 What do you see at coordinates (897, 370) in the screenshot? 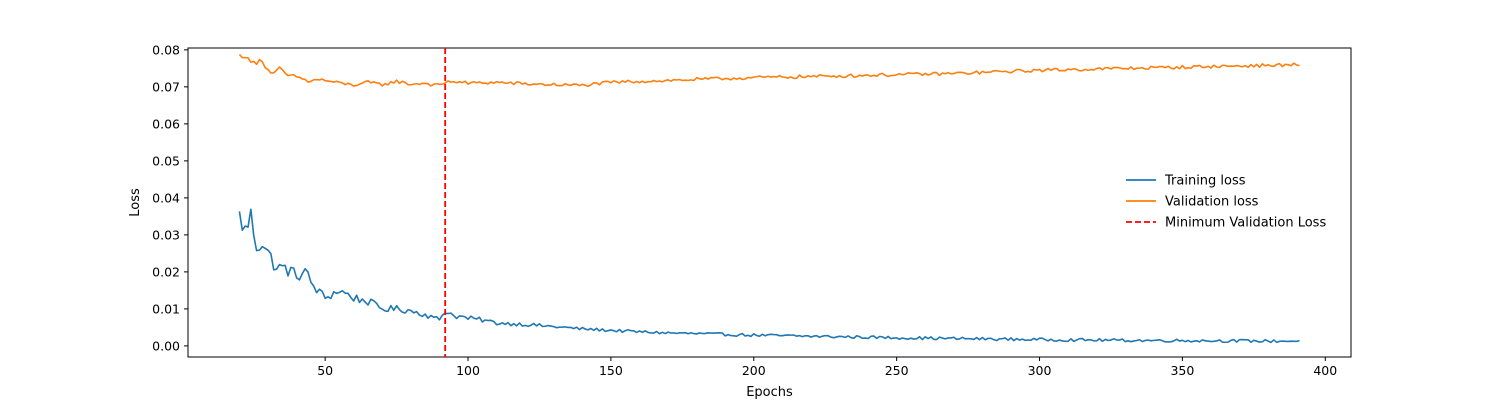
I see `x-tick-label: 250` at bounding box center [897, 370].